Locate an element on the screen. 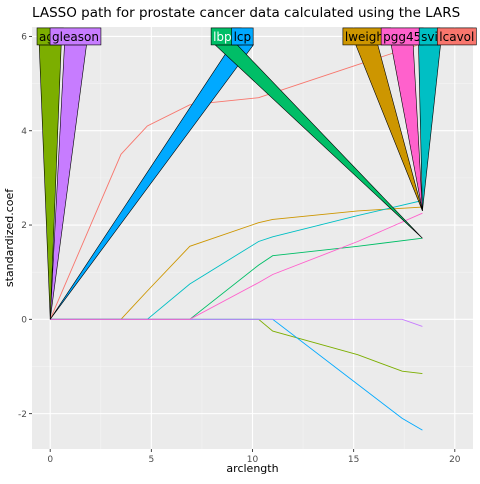  callout-label-lcavol: lcavol is located at coordinates (456, 37).